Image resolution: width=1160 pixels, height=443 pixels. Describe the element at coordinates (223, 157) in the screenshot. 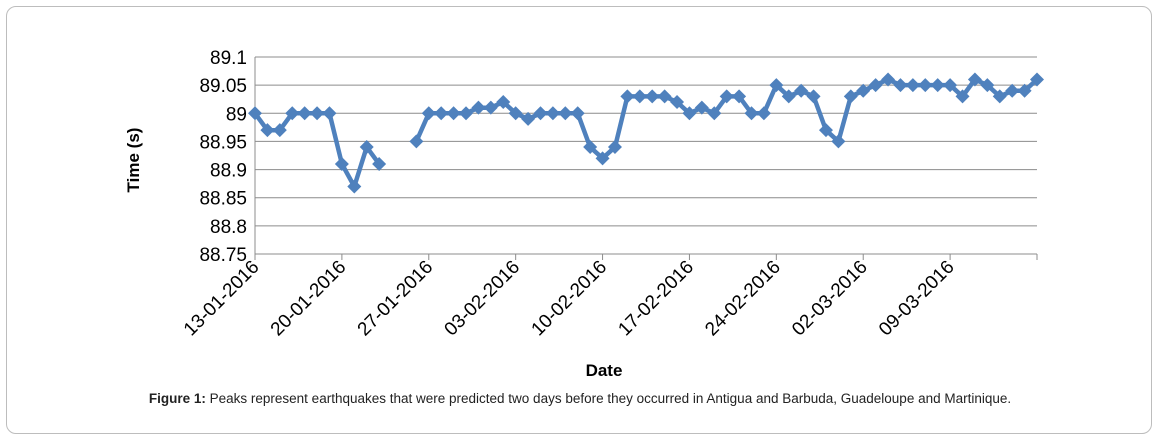

I see `y-tick-labels: 89.1 89.05 89 88.95 88.9 88.85 88.8 88.75` at that location.